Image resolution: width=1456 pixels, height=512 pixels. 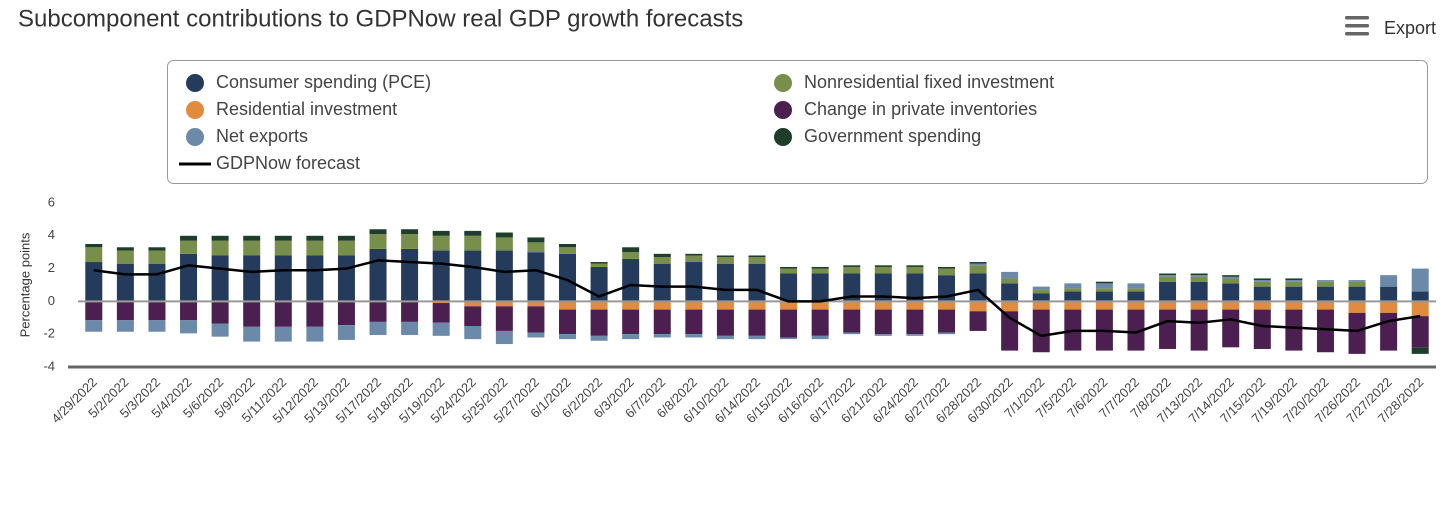 I want to click on legend-symbol, so click(x=783, y=83).